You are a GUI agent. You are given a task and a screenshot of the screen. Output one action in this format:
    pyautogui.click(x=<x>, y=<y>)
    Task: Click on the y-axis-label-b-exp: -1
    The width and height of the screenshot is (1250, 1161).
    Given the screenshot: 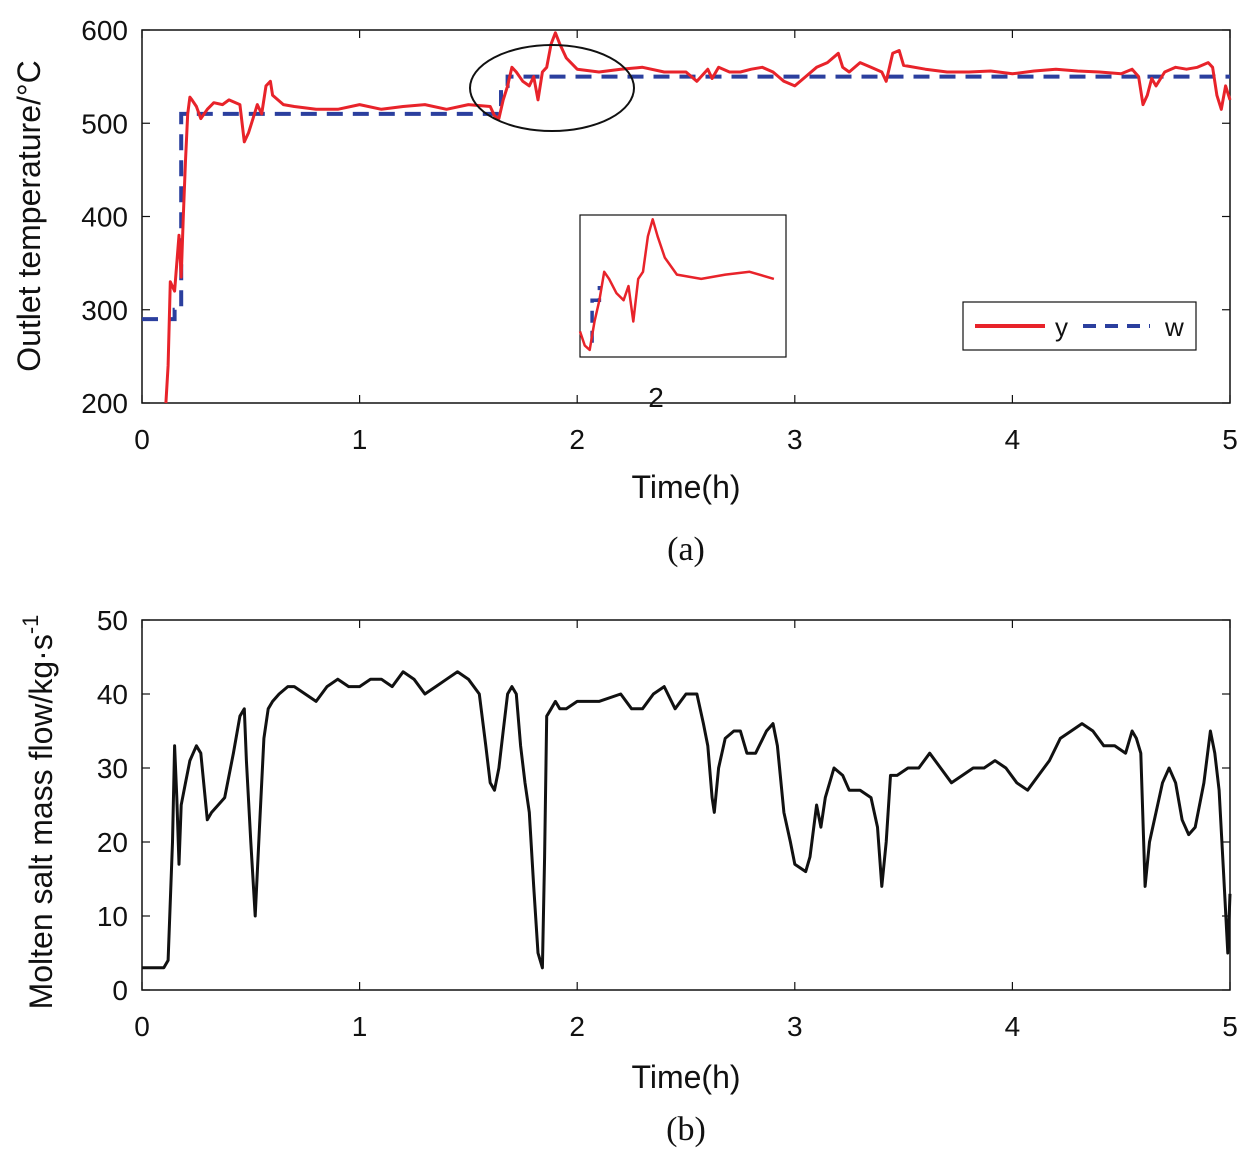 What is the action you would take?
    pyautogui.click(x=30, y=625)
    